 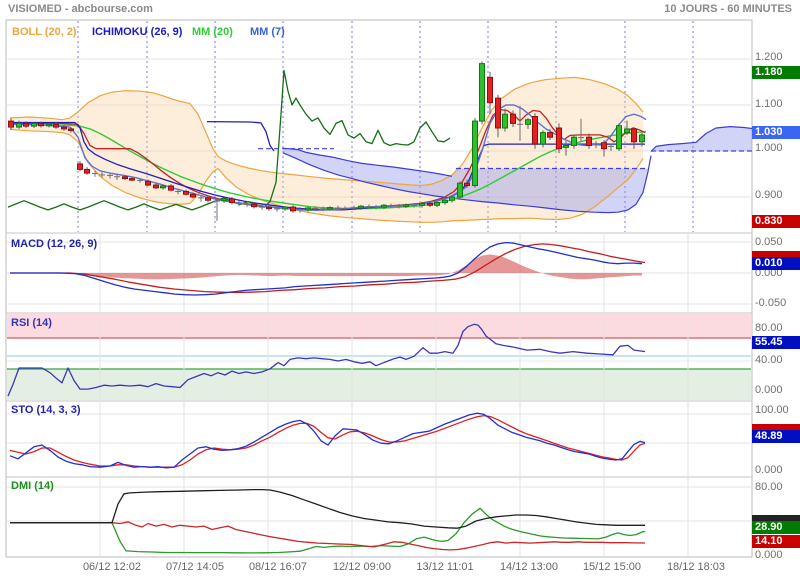 What do you see at coordinates (54, 244) in the screenshot?
I see `macd-panel-label: MACD (12, 26, 9)` at bounding box center [54, 244].